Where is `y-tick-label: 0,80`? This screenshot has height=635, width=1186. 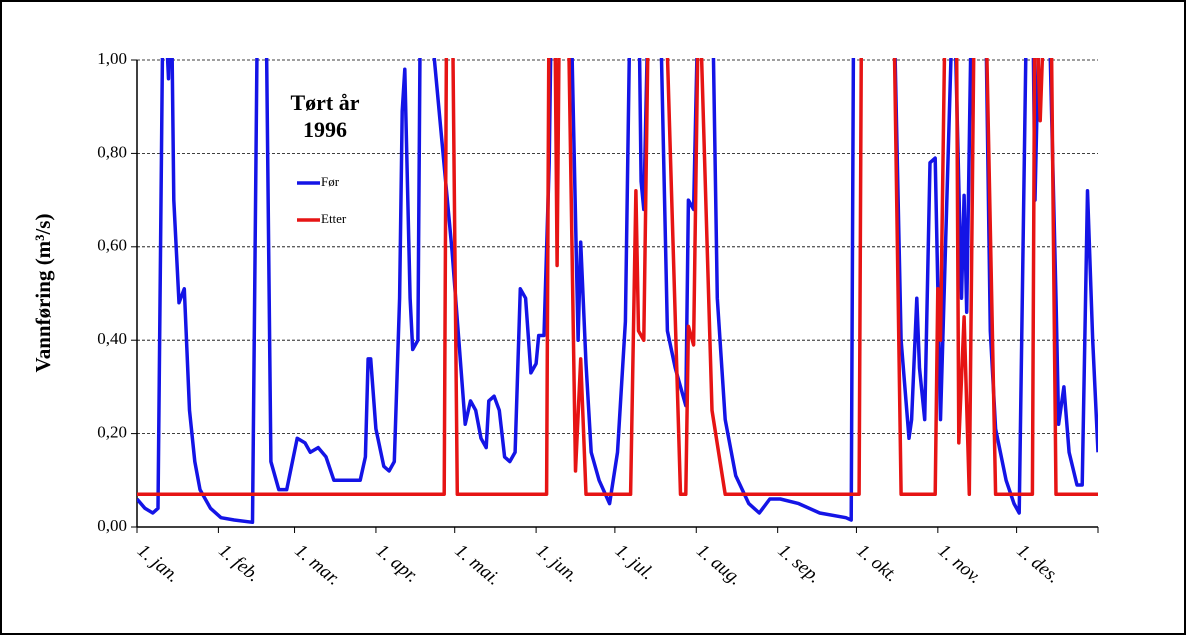 y-tick-label: 0,80 is located at coordinates (112, 151).